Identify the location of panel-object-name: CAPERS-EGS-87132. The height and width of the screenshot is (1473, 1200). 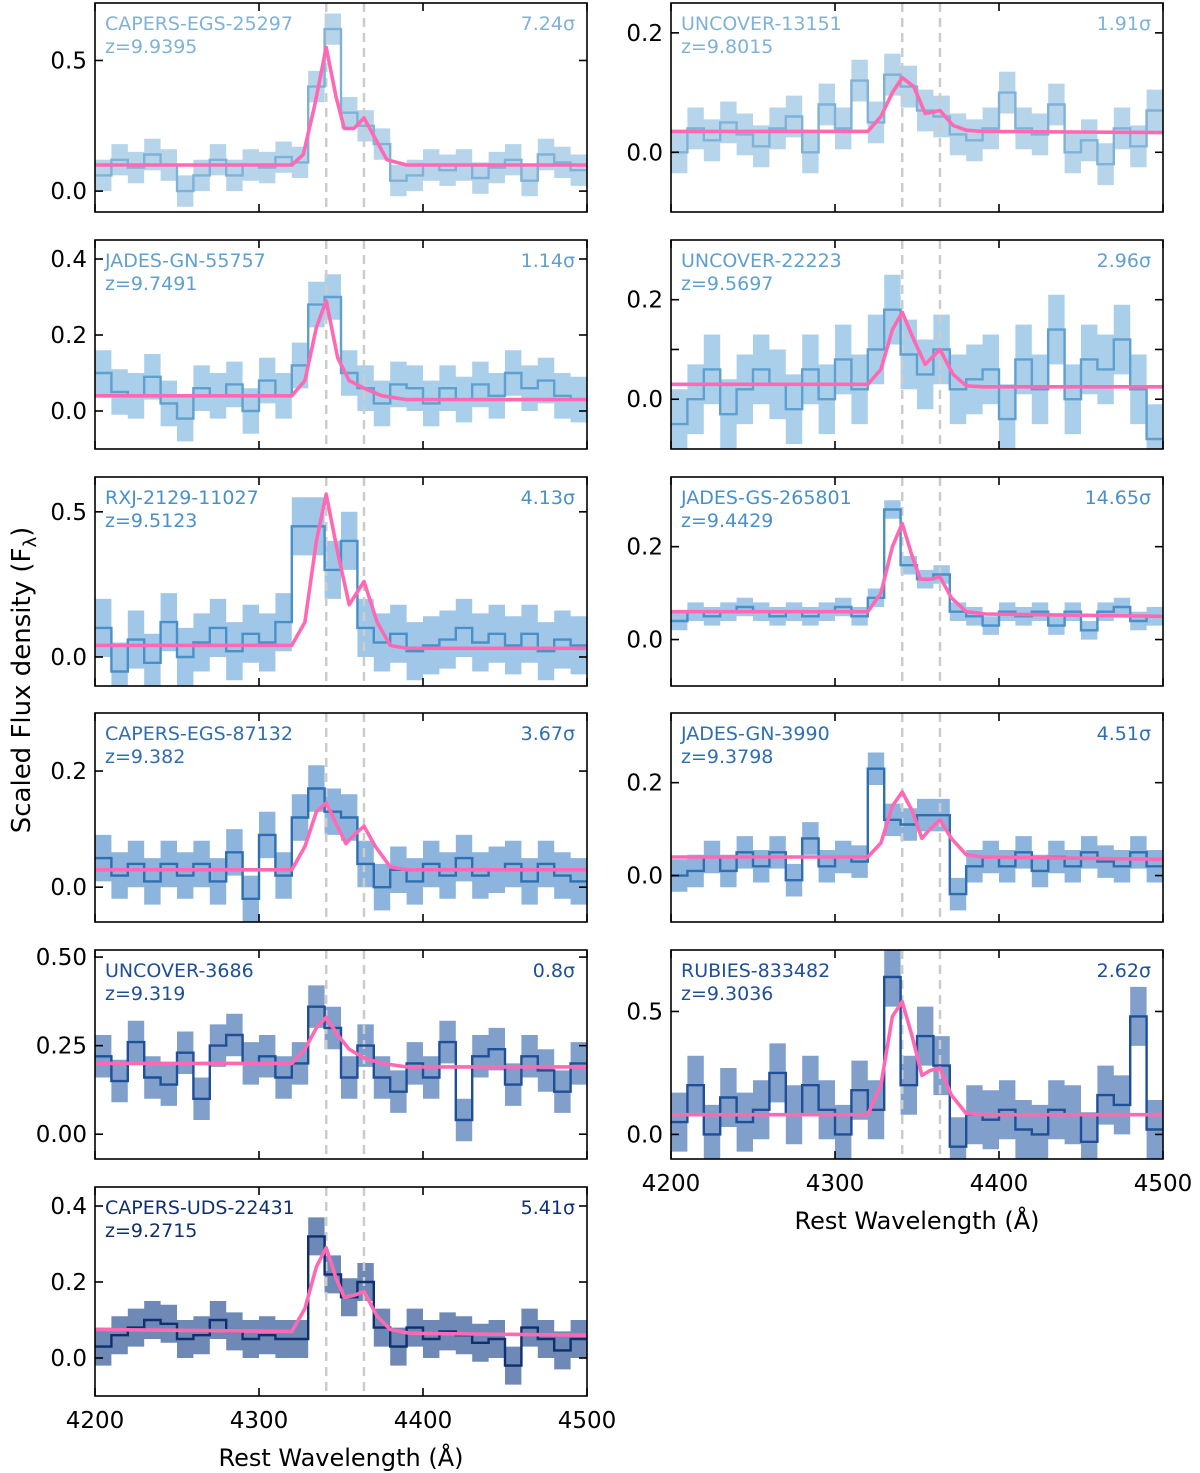
(199, 734).